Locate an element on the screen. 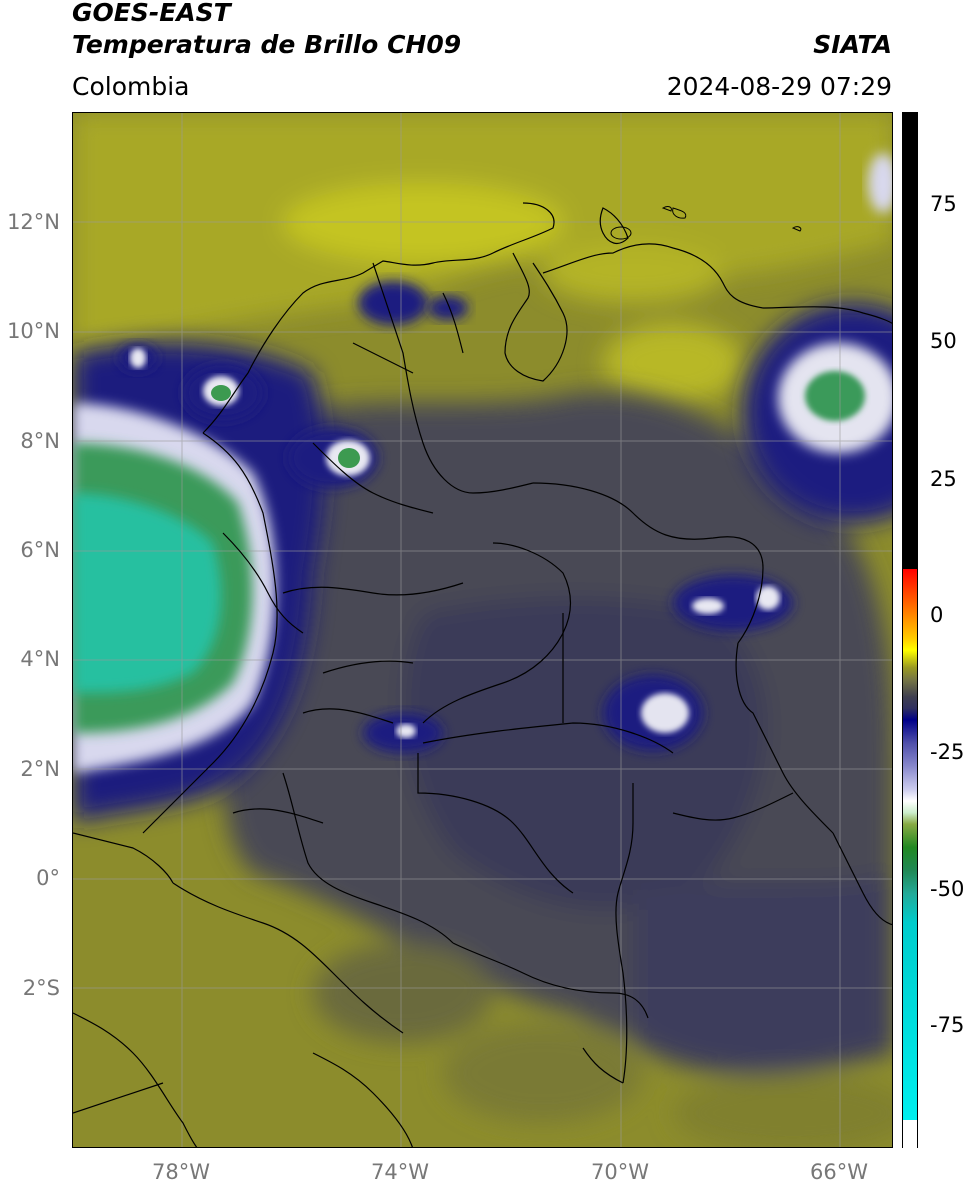 This screenshot has width=966, height=1190. colorbar-gradient-segment is located at coordinates (910, 859).